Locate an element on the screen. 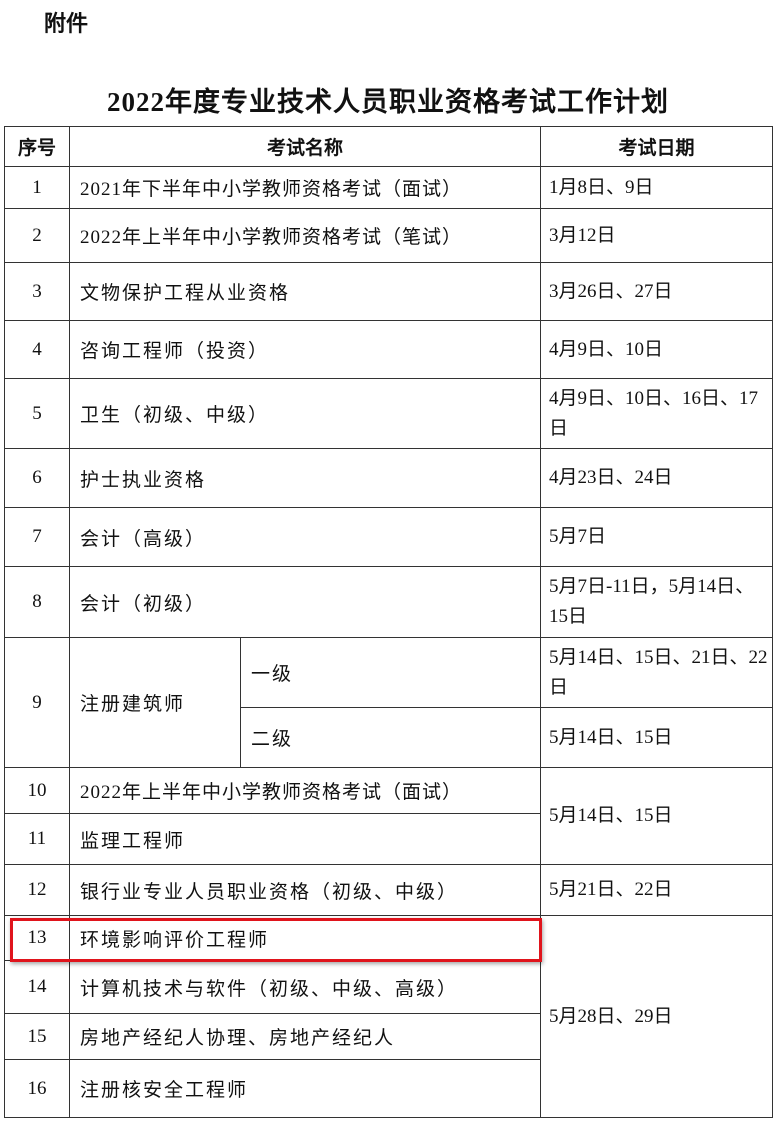  row-no: 12 is located at coordinates (37, 890).